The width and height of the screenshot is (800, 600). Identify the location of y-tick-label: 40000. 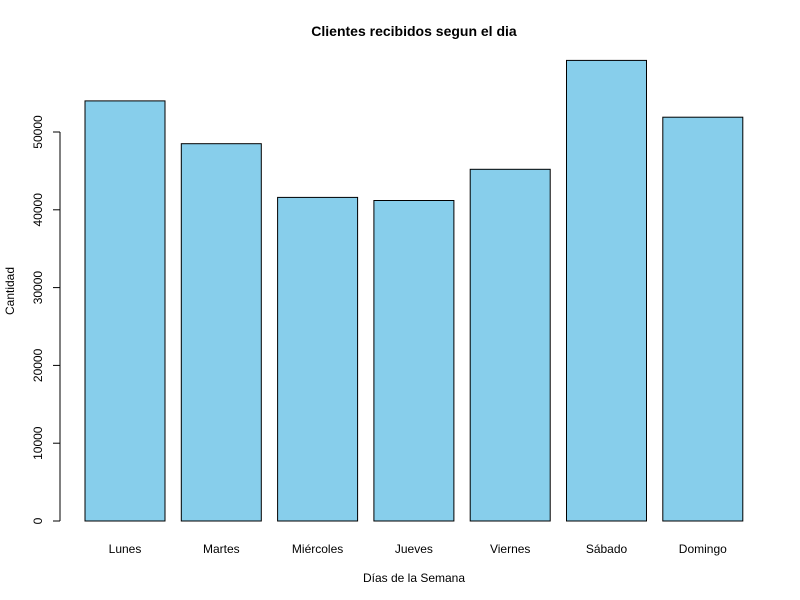
(38, 210).